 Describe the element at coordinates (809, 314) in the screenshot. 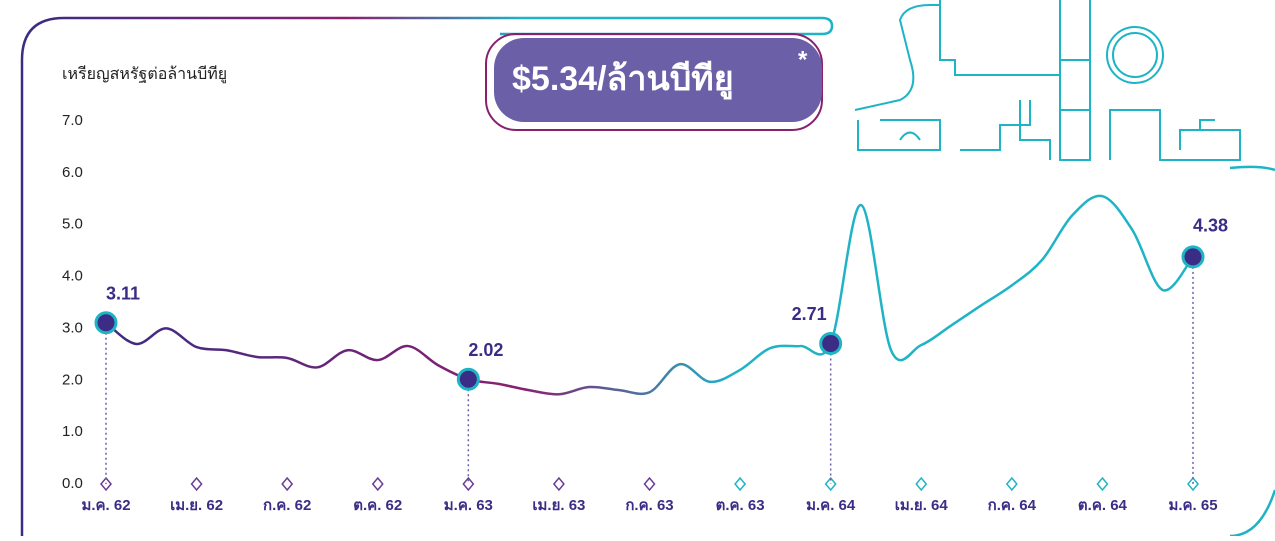

I see `value-label: 2.71` at that location.